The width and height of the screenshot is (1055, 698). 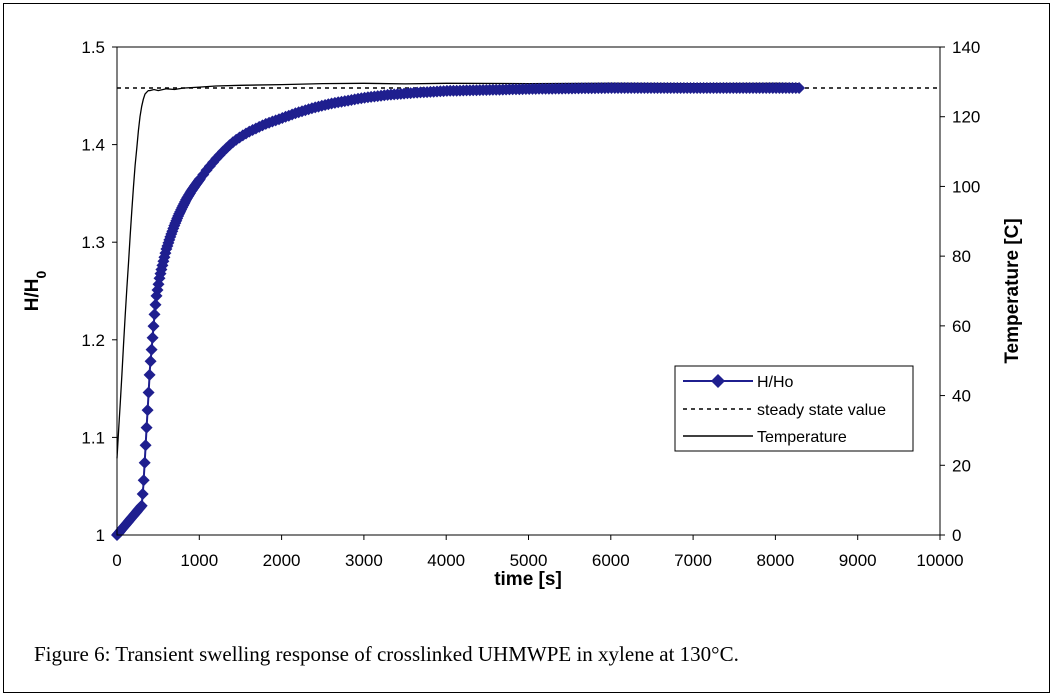 What do you see at coordinates (966, 117) in the screenshot?
I see `y2-tick-label: 120` at bounding box center [966, 117].